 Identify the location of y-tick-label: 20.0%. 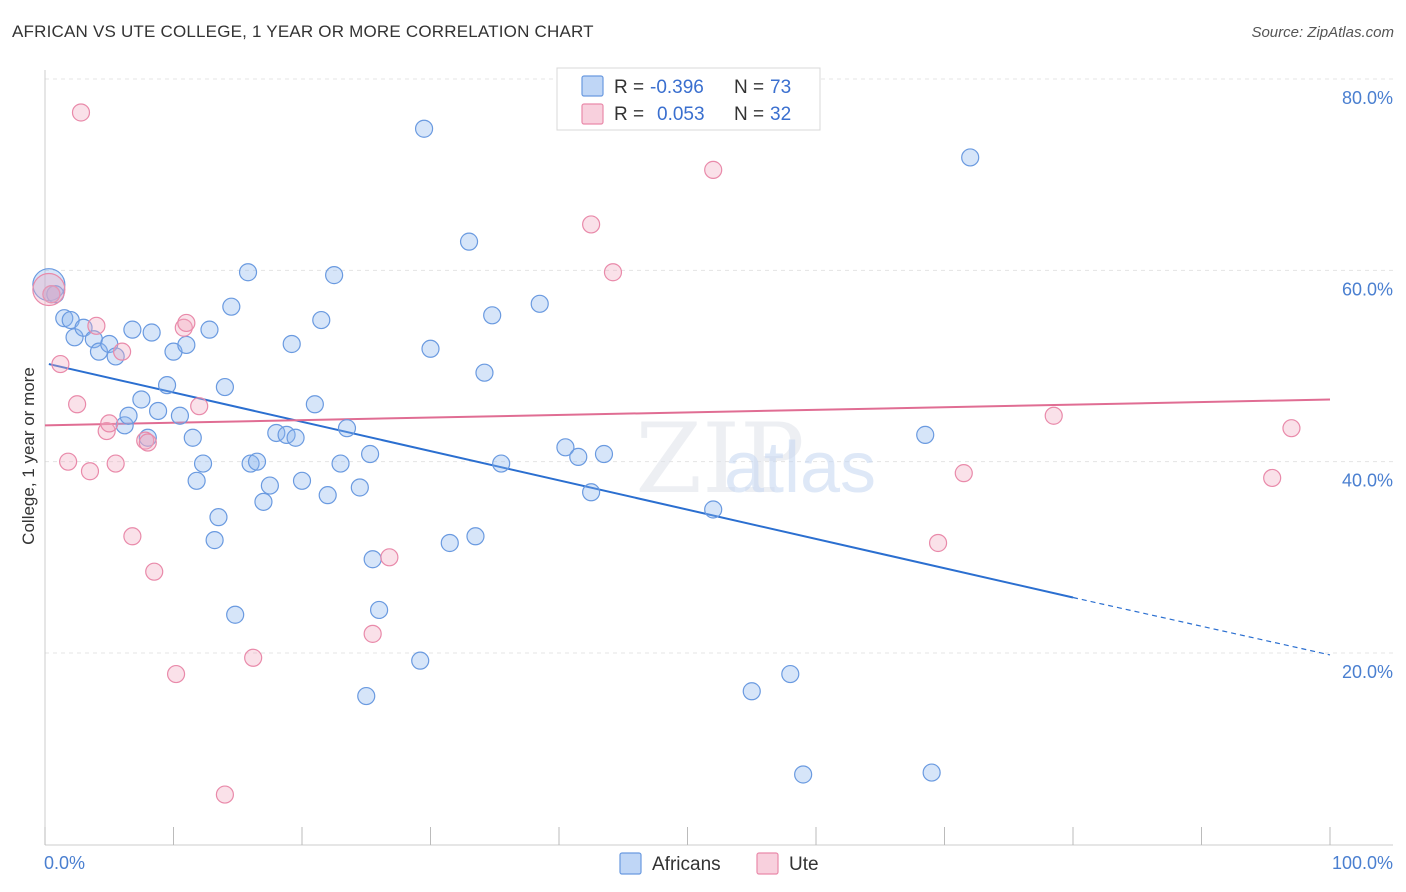
(1367, 672).